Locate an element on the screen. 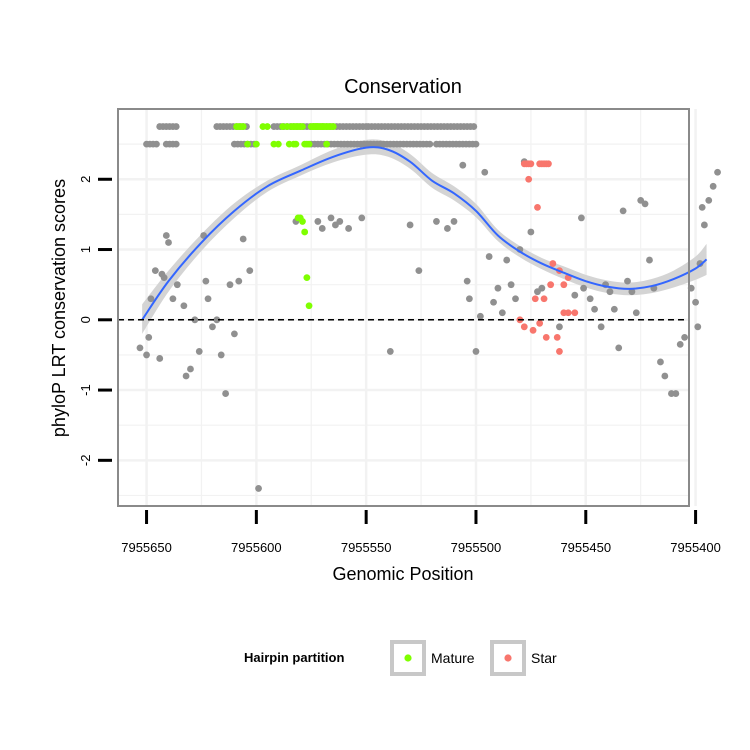  chart-title: Conservation is located at coordinates (403, 87).